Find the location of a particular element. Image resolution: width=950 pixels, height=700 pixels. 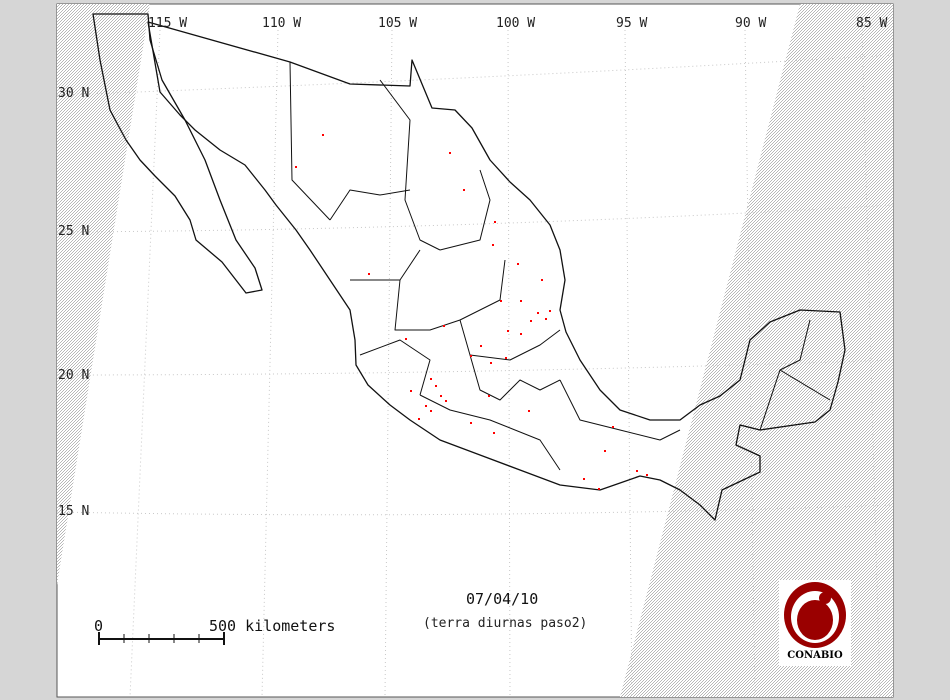

lat-label: 15 N is located at coordinates (74, 511).